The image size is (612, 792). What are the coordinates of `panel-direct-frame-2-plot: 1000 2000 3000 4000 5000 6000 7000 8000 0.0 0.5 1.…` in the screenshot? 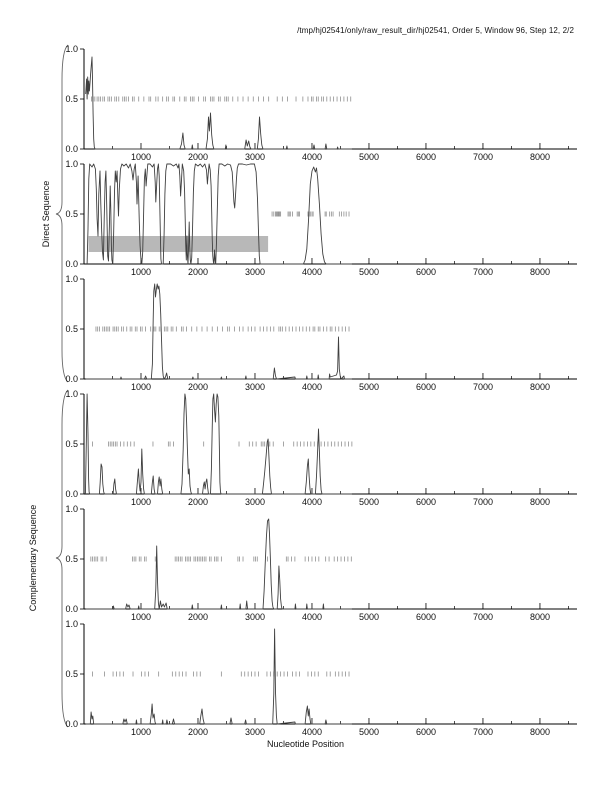 It's located at (321, 218).